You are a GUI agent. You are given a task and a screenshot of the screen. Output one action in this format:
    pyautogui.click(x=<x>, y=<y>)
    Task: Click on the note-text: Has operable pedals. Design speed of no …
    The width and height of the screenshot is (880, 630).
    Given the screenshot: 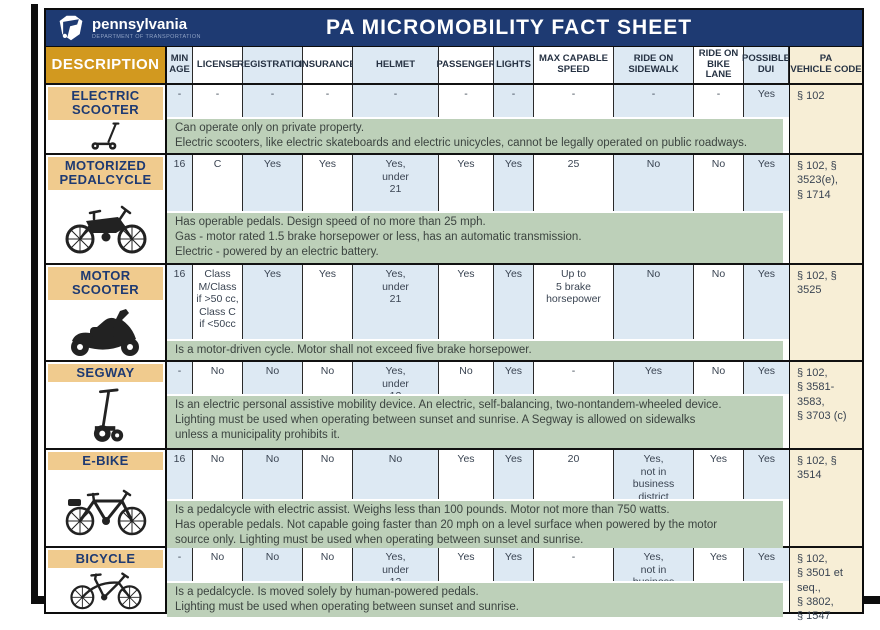 What is the action you would take?
    pyautogui.click(x=475, y=238)
    